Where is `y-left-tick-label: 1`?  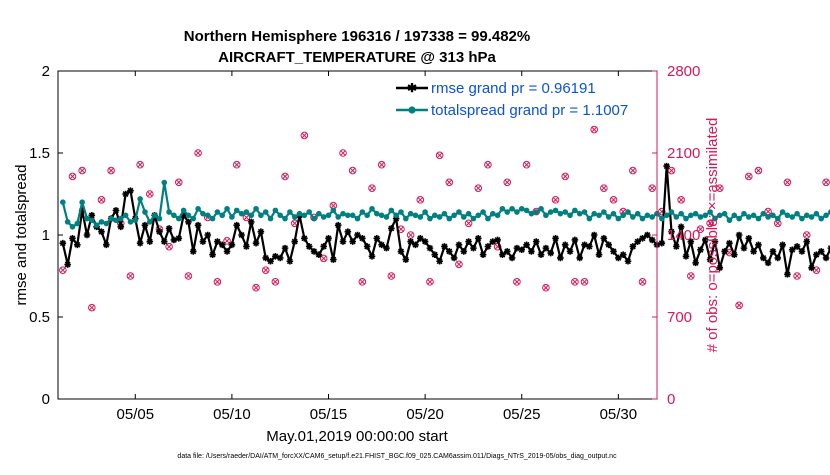 y-left-tick-label: 1 is located at coordinates (46, 235).